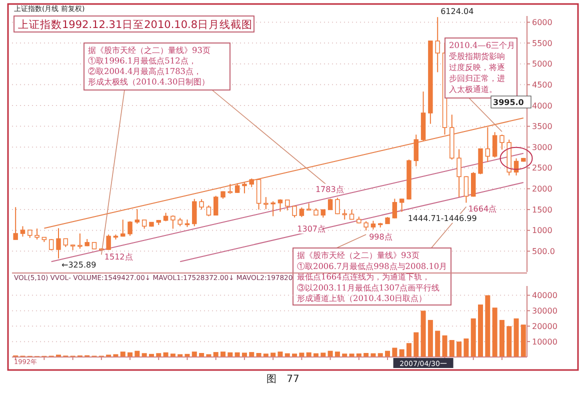  Describe the element at coordinates (542, 127) in the screenshot. I see `y-tick-label: 3500` at that location.